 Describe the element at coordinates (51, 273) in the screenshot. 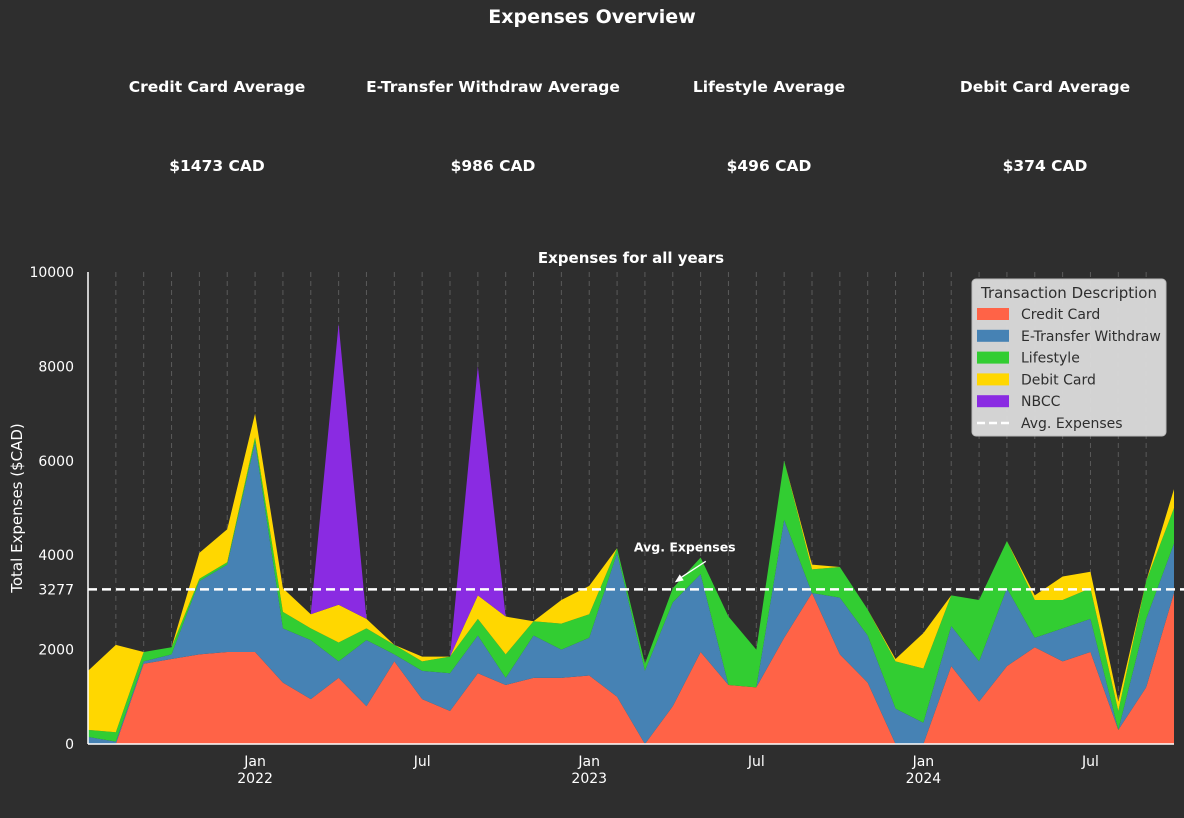

I see `y-tick-label: 10000` at that location.